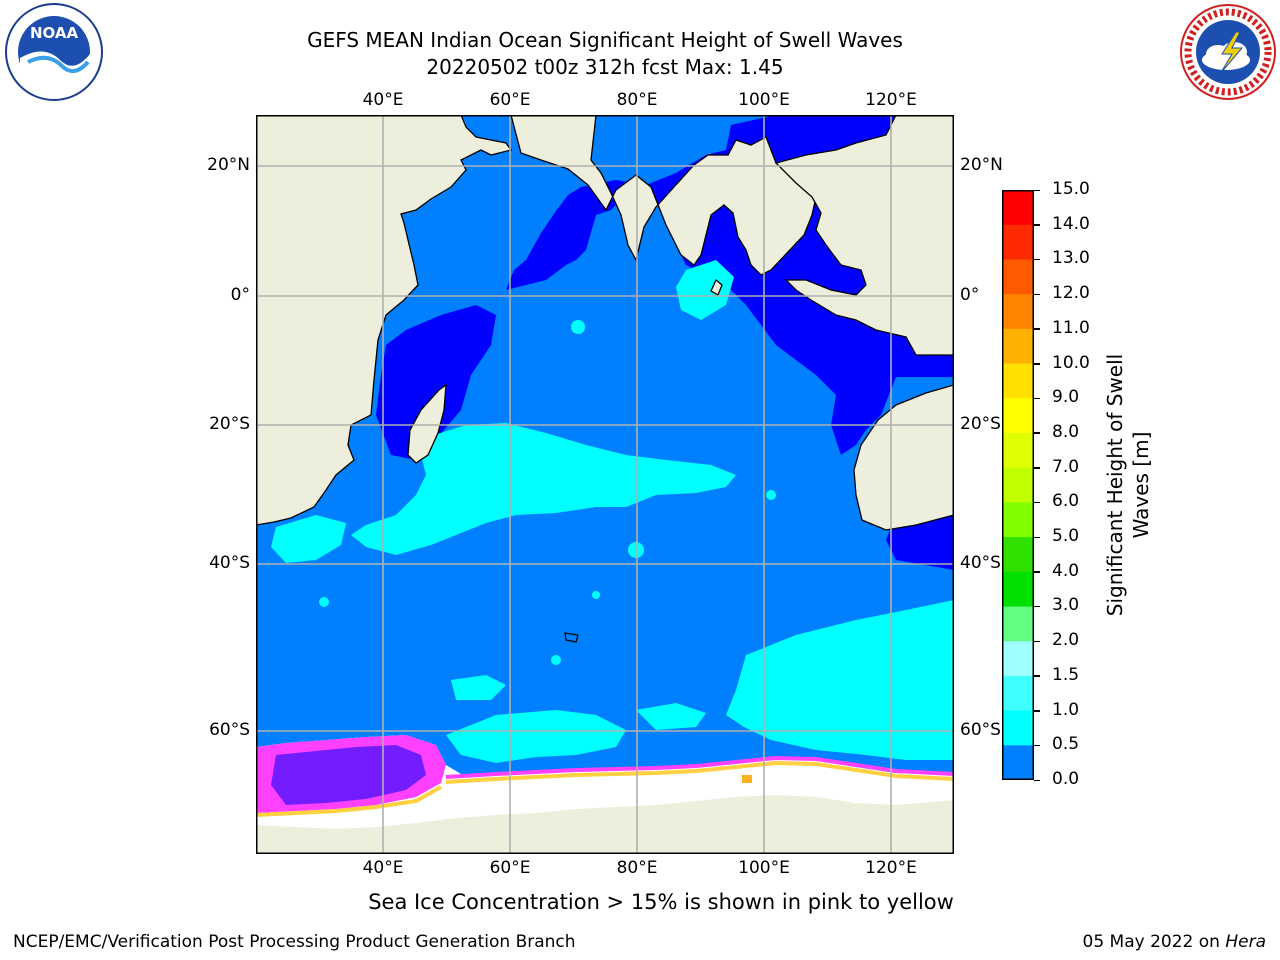  I want to click on colorbar-label: Significant Height of Swell Waves [m], so click(1128, 485).